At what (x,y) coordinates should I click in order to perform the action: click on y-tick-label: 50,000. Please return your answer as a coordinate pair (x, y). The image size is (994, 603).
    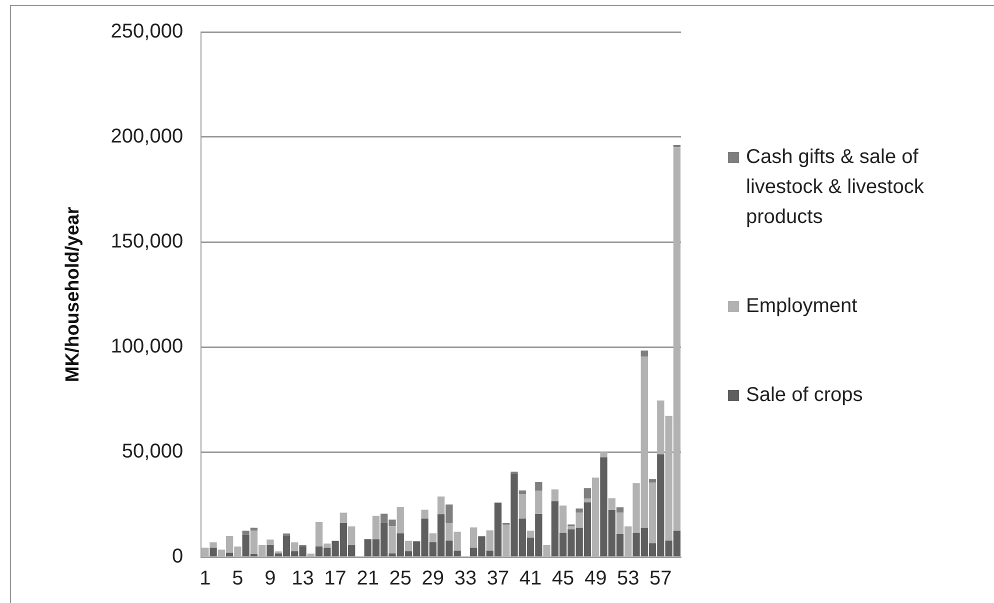
    Looking at the image, I should click on (153, 451).